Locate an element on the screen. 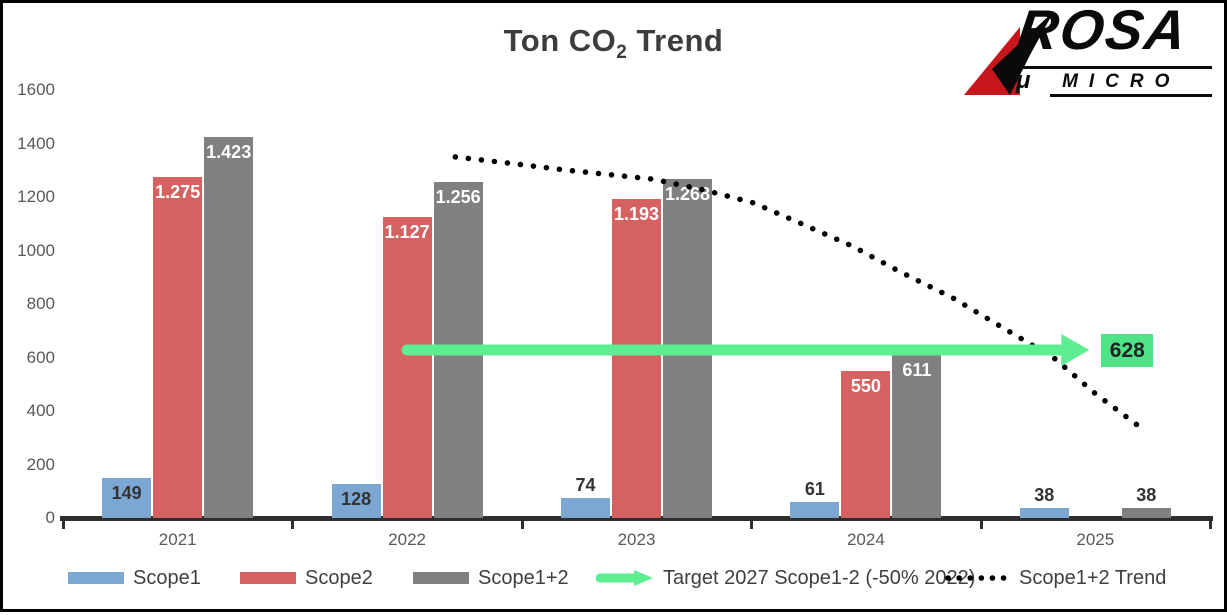 This screenshot has width=1227, height=615. legend-label: Scope1 is located at coordinates (167, 577).